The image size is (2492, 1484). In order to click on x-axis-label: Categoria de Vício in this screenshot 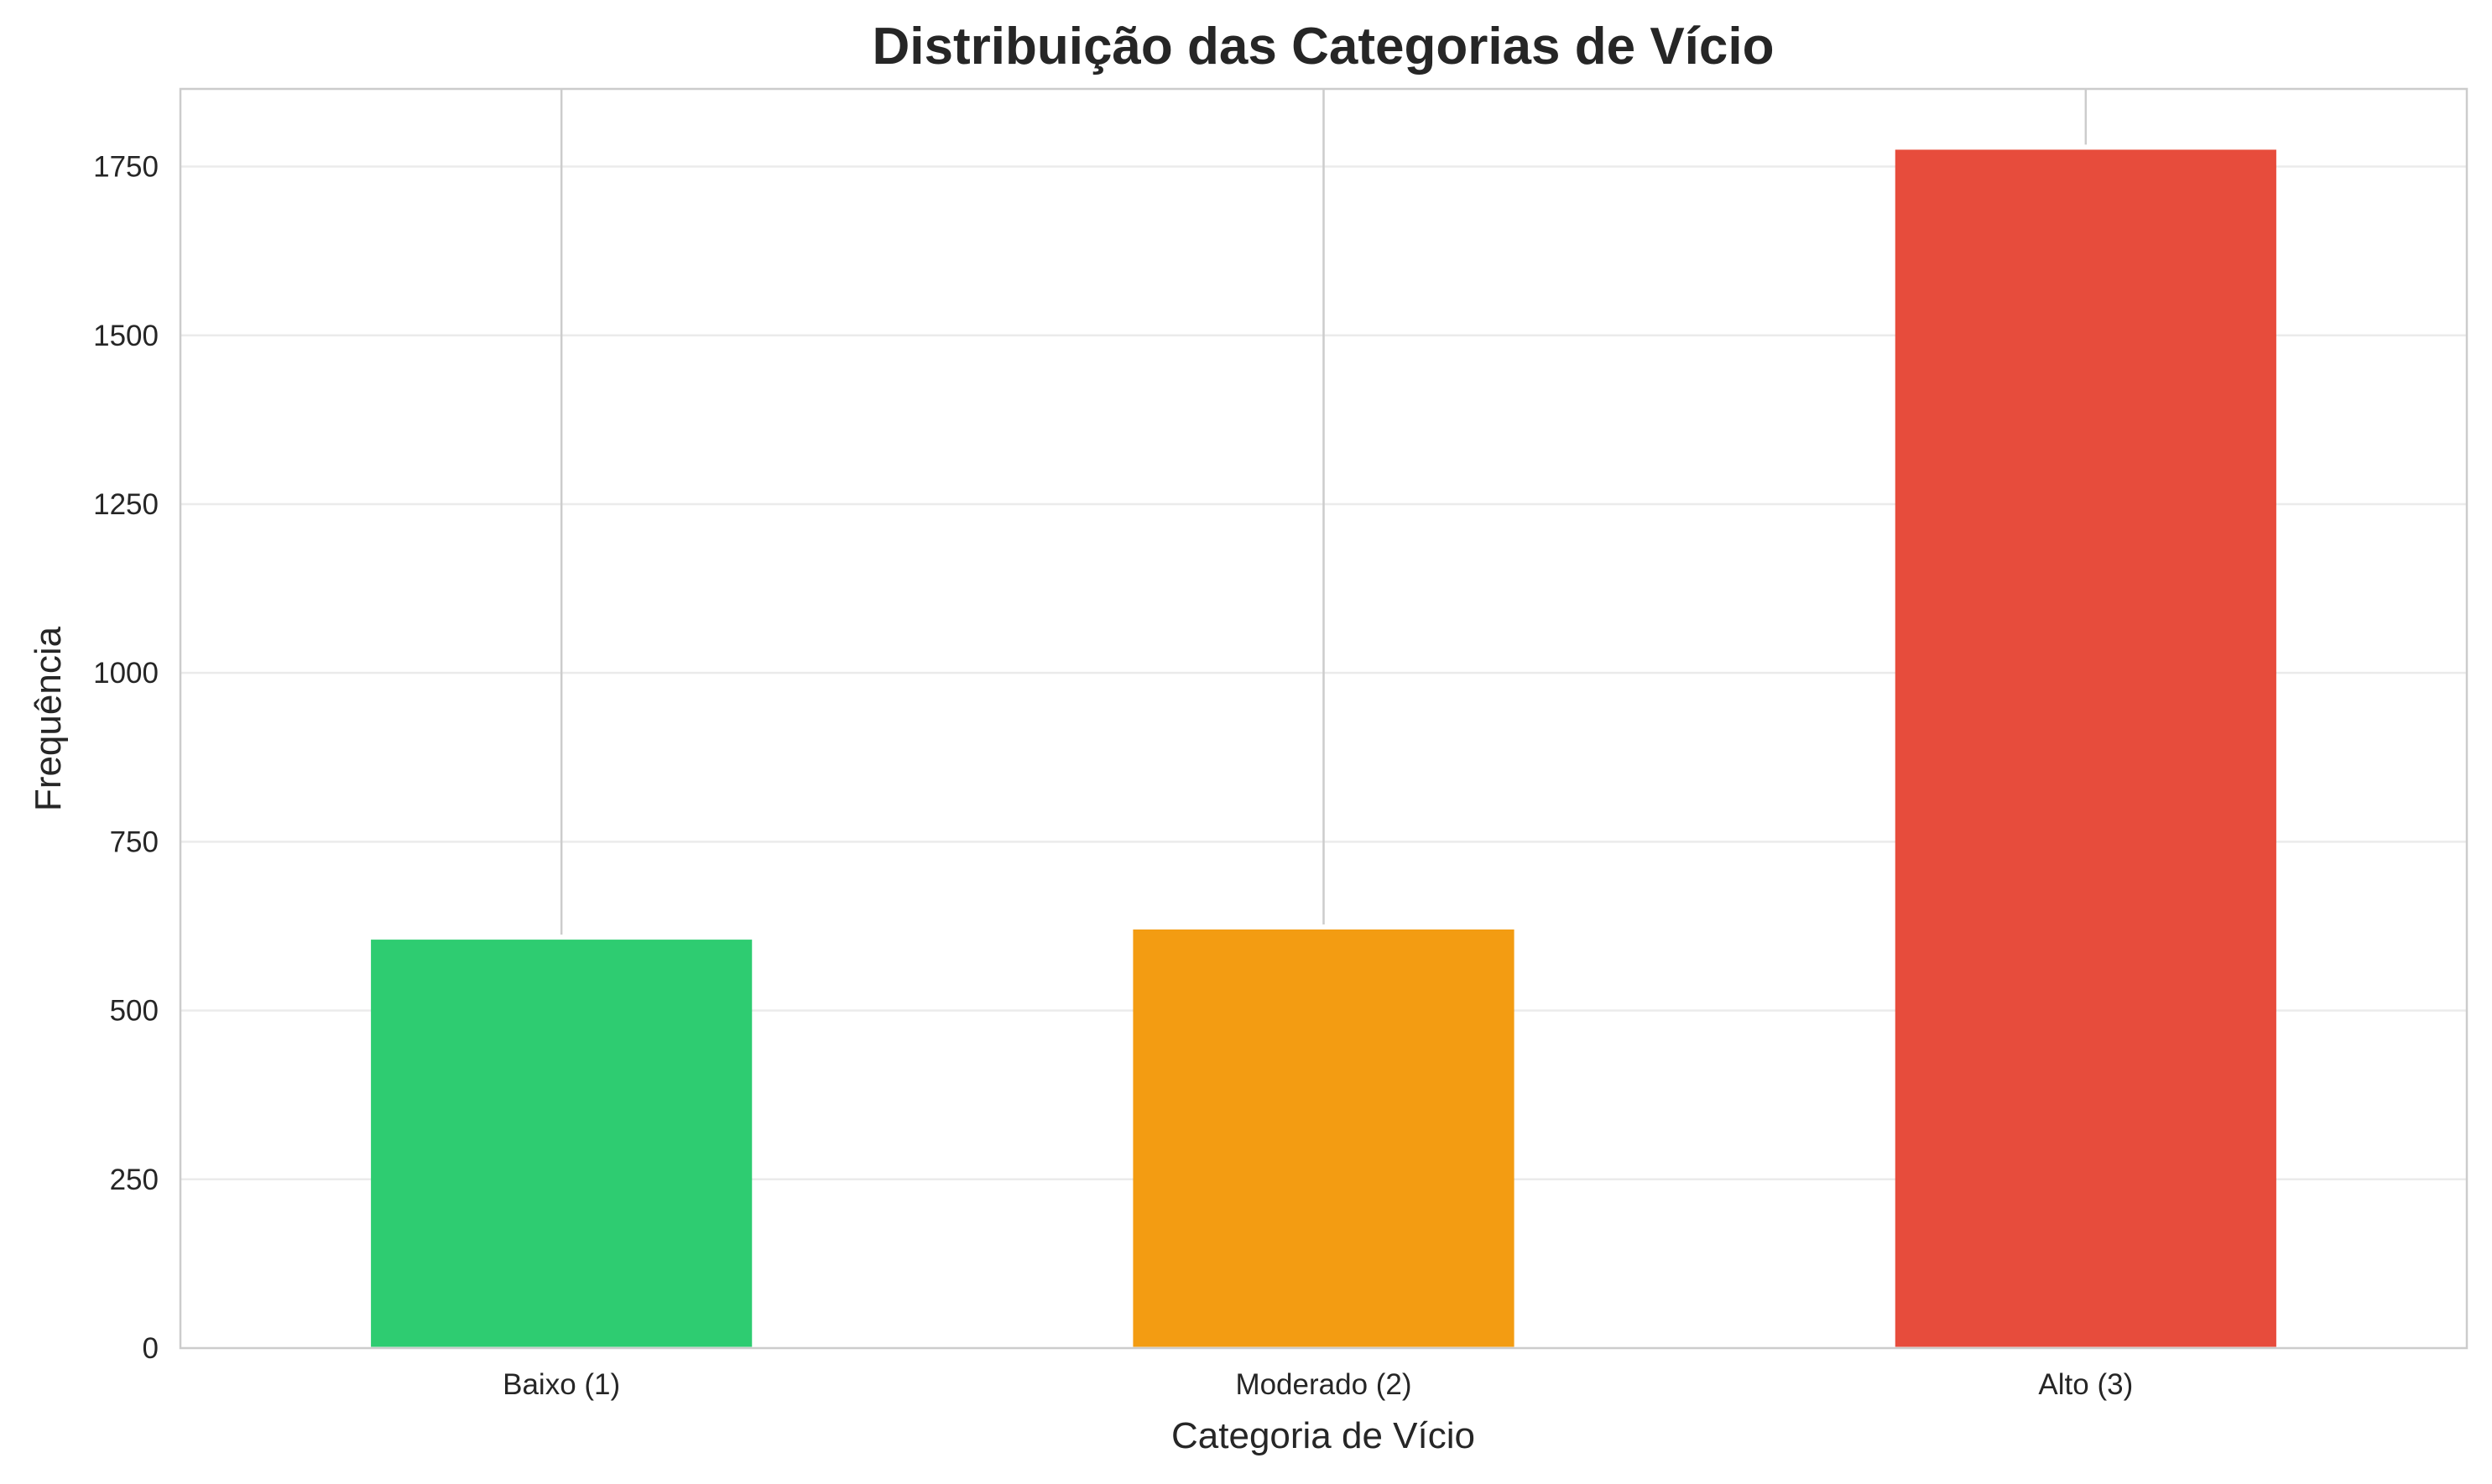, I will do `click(1323, 1435)`.